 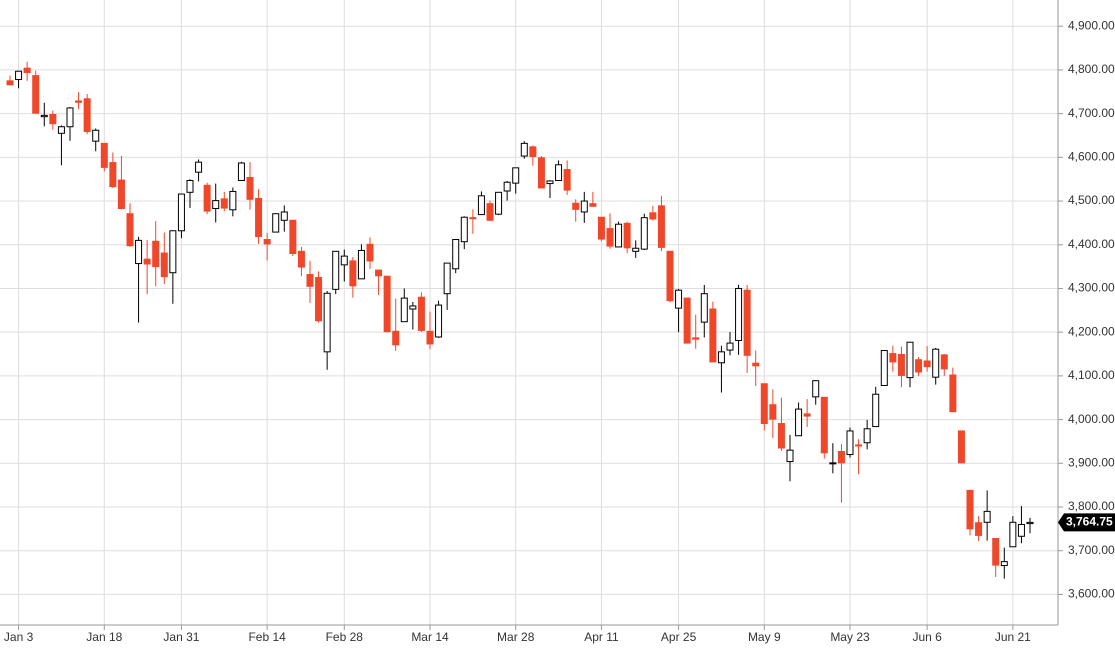 I want to click on x-tick-label: May 9, so click(x=764, y=637).